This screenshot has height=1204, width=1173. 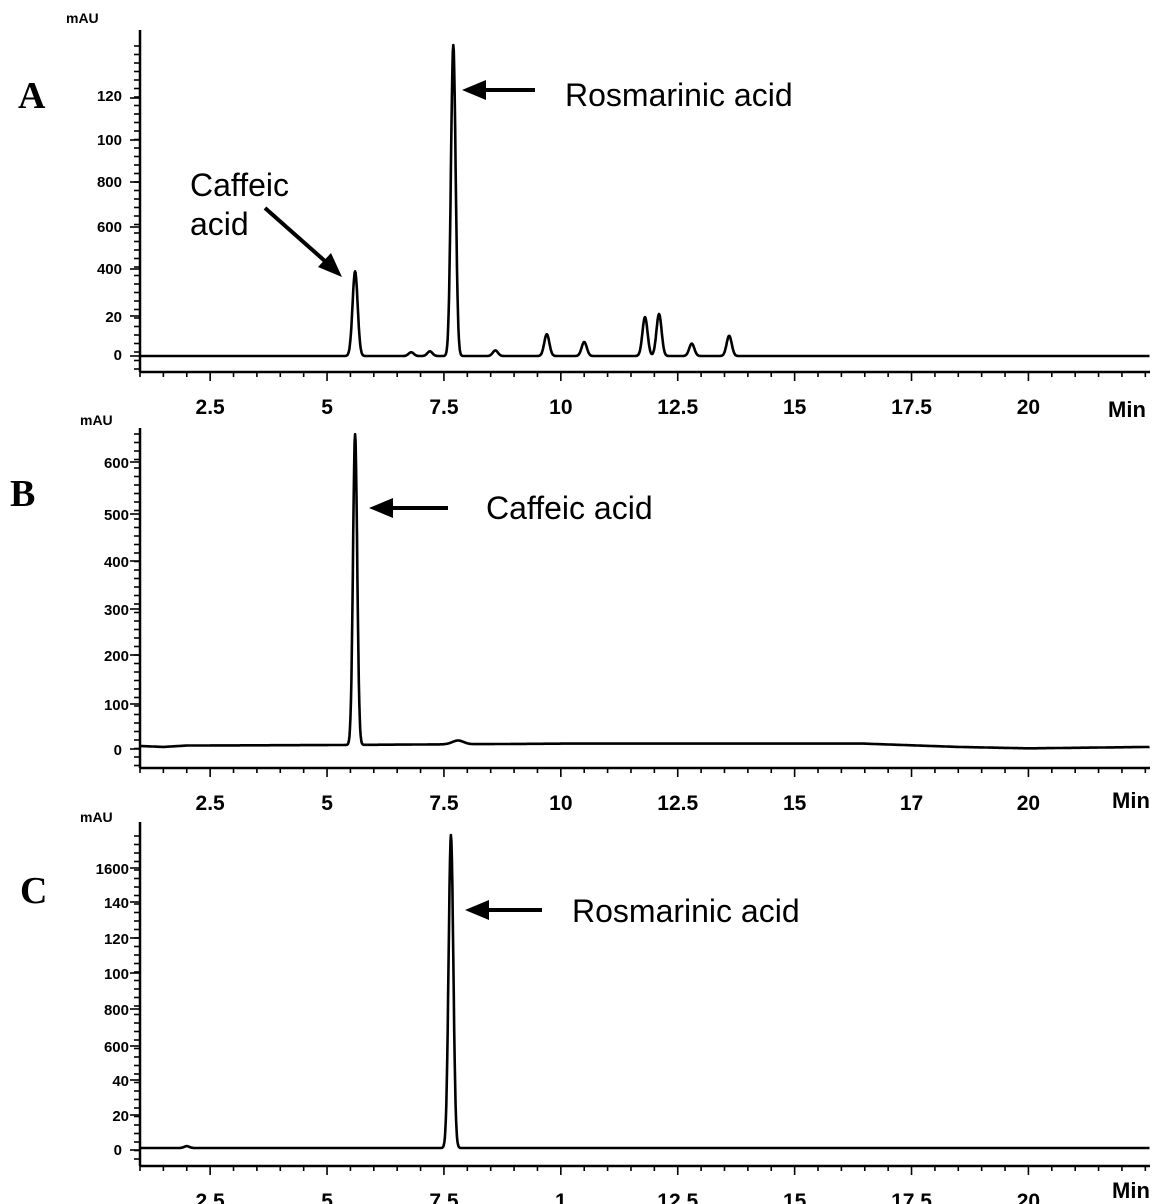 What do you see at coordinates (116, 1010) in the screenshot?
I see `panel-c-ytick-label: 800` at bounding box center [116, 1010].